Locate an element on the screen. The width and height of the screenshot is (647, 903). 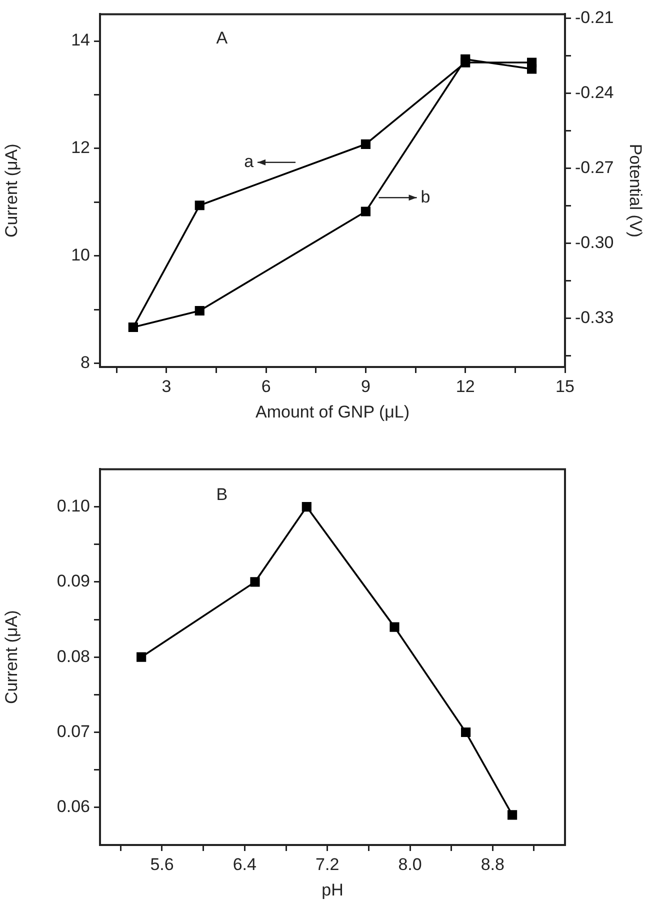
y-tick-label: 0.08 is located at coordinates (73, 656).